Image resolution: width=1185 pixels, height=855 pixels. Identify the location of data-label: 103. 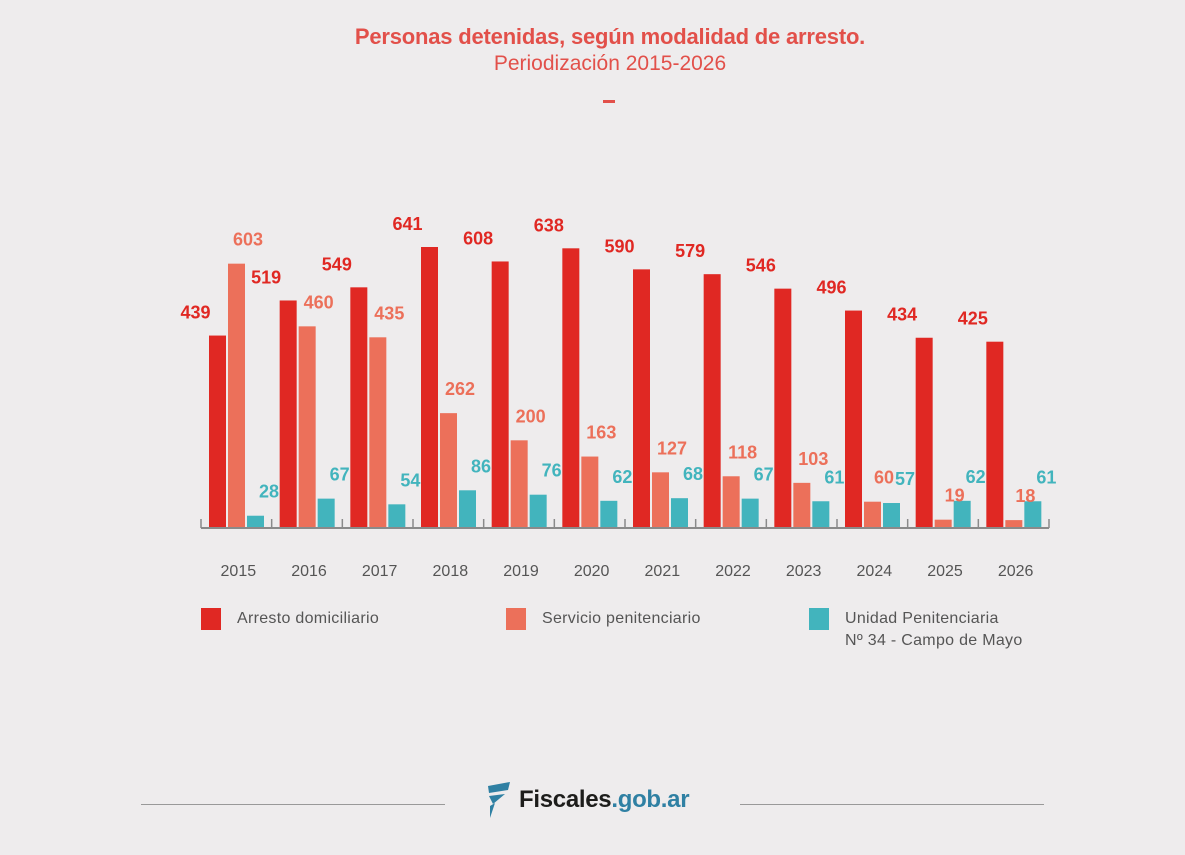
(813, 459).